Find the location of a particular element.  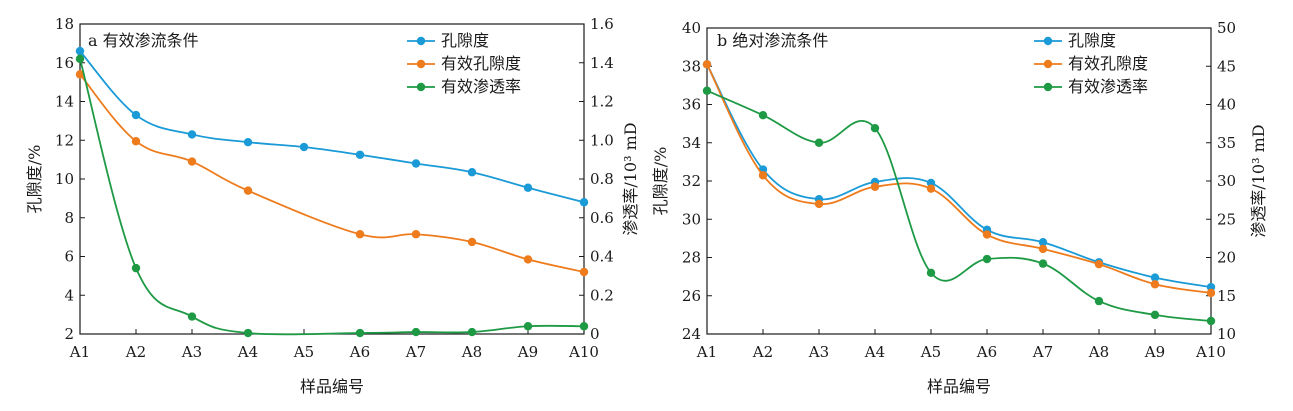

x-tick-label: A1 is located at coordinates (79, 352).